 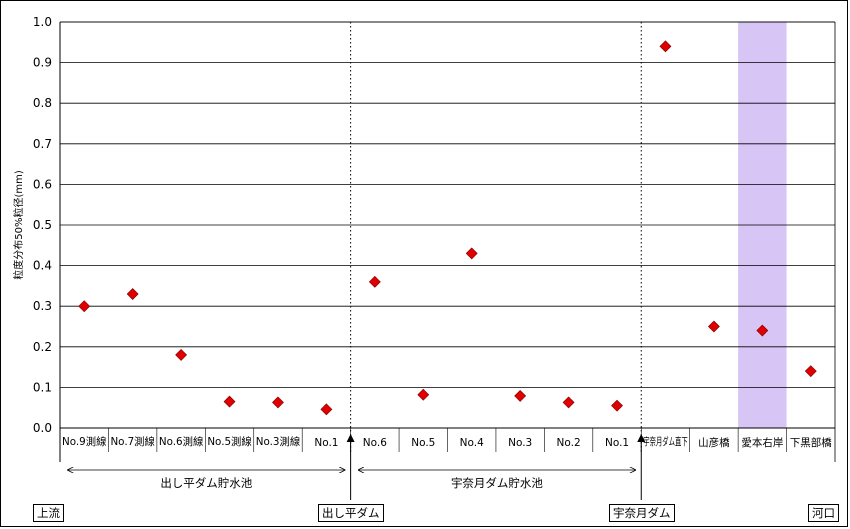 What do you see at coordinates (569, 443) in the screenshot?
I see `x-tick-label: No.2` at bounding box center [569, 443].